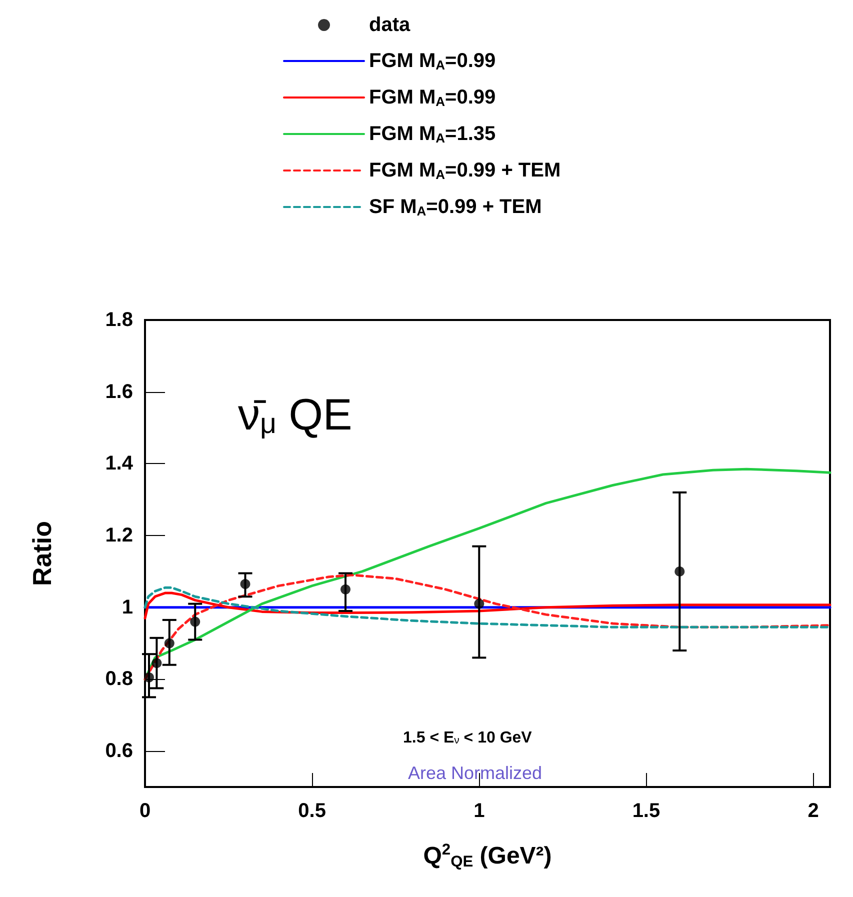 Image resolution: width=853 pixels, height=897 pixels. I want to click on x-tick-label: 1.5, so click(646, 811).